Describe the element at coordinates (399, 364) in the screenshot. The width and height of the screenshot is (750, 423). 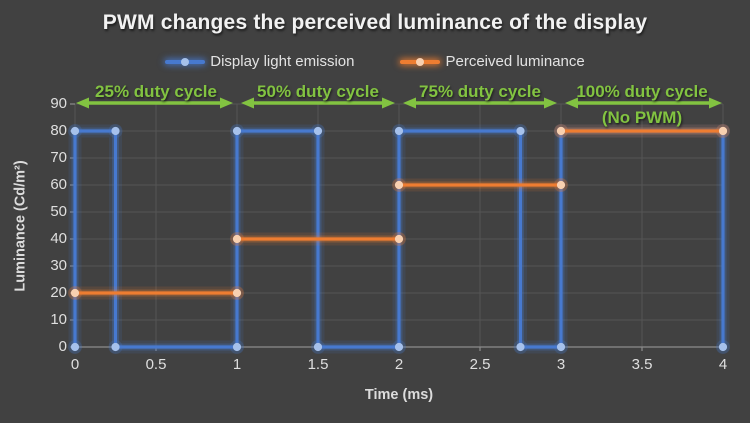
I see `x-tick-label: 2` at that location.